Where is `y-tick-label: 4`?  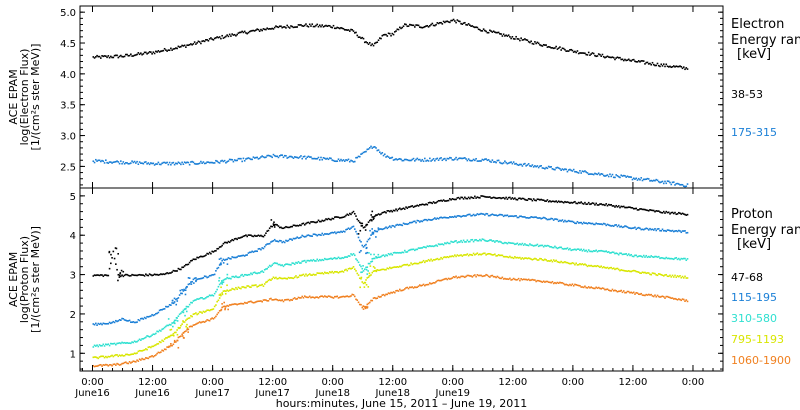
y-tick-label: 4 is located at coordinates (73, 236).